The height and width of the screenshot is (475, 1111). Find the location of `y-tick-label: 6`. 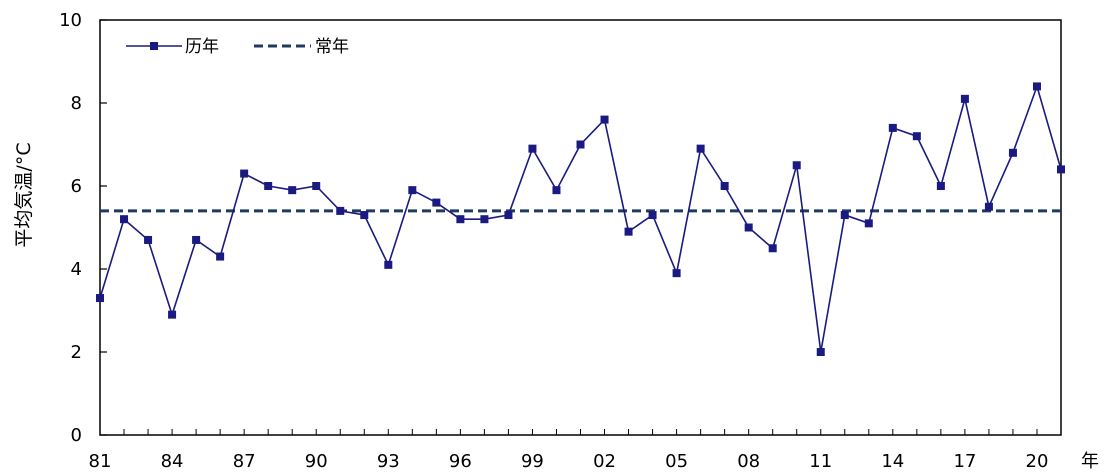

y-tick-label: 6 is located at coordinates (76, 186).